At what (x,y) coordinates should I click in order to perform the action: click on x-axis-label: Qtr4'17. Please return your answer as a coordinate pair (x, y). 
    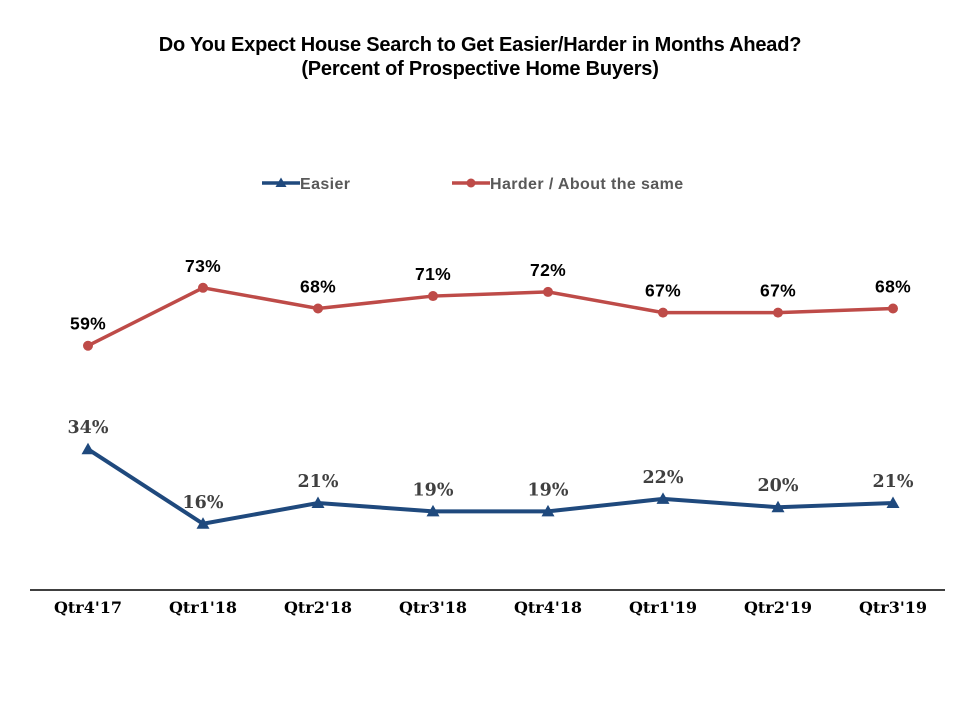
    Looking at the image, I should click on (88, 607).